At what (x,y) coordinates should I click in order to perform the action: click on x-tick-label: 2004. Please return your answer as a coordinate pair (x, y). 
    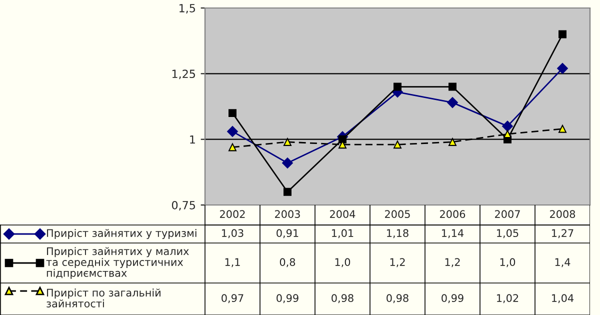
    Looking at the image, I should click on (343, 214).